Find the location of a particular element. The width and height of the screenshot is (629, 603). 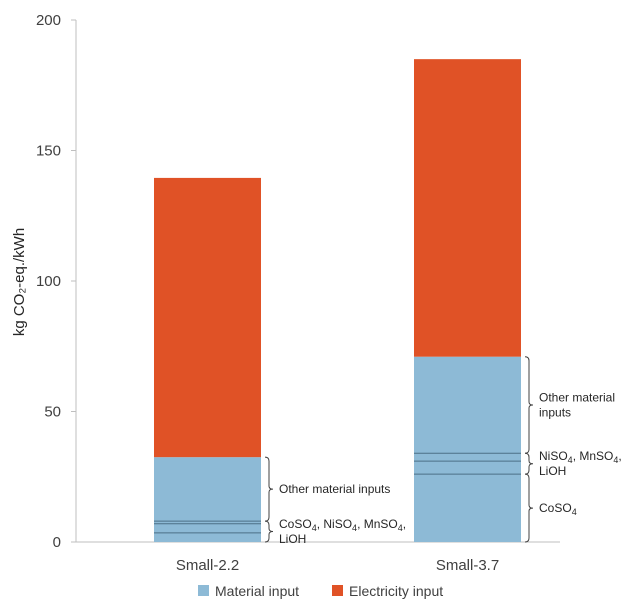

legend-swatch-material is located at coordinates (203, 590).